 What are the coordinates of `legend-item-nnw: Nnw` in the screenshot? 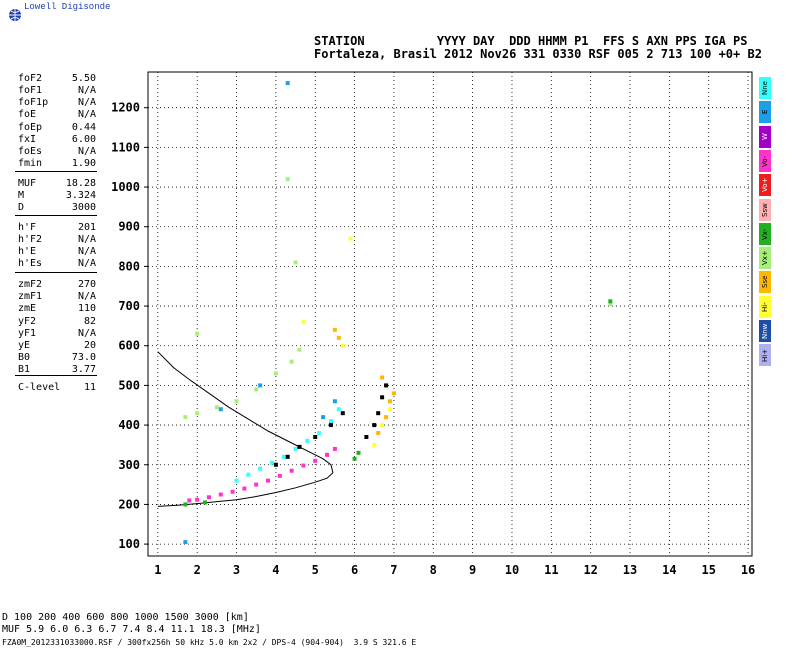 It's located at (765, 331).